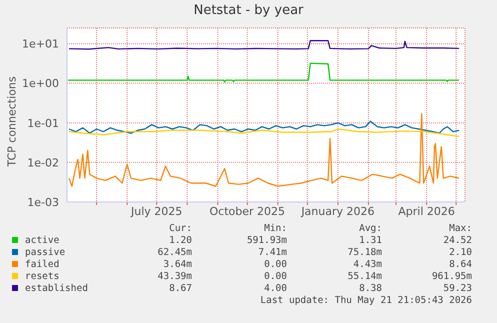 The width and height of the screenshot is (497, 323). What do you see at coordinates (272, 253) in the screenshot?
I see `text: 7.41m` at bounding box center [272, 253].